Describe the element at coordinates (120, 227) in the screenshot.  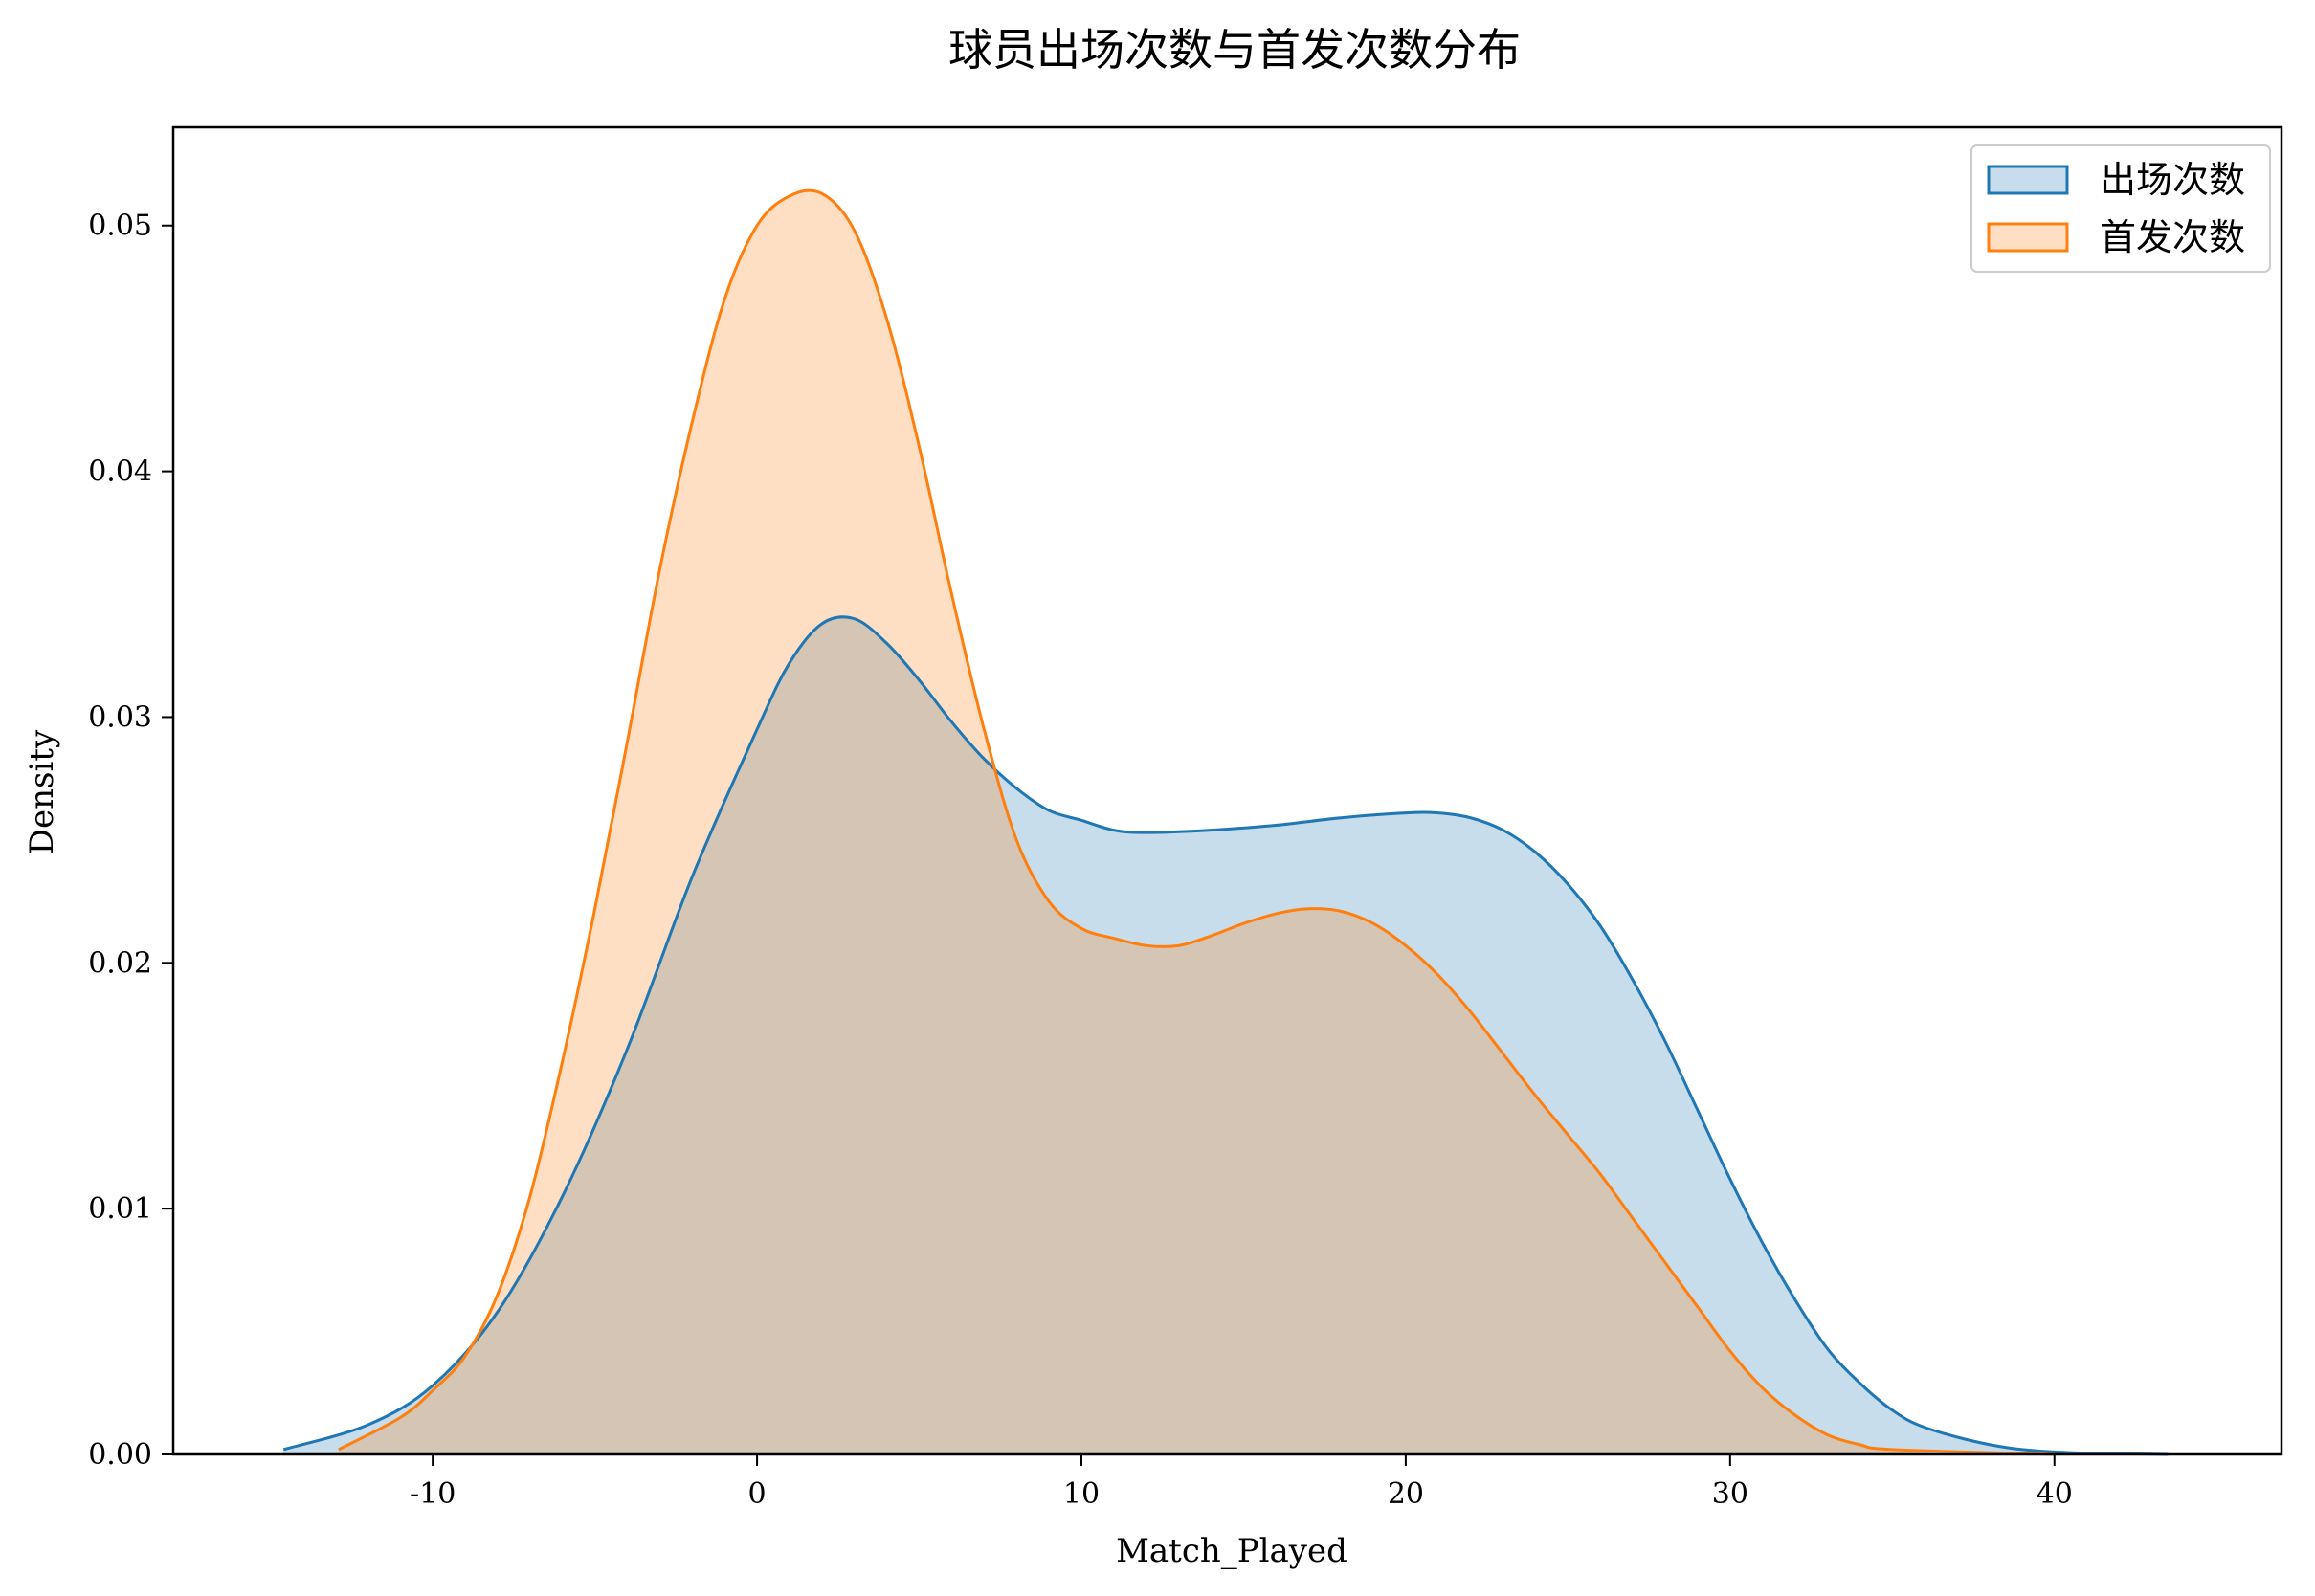
I see `y-tick-label: 0.05` at that location.